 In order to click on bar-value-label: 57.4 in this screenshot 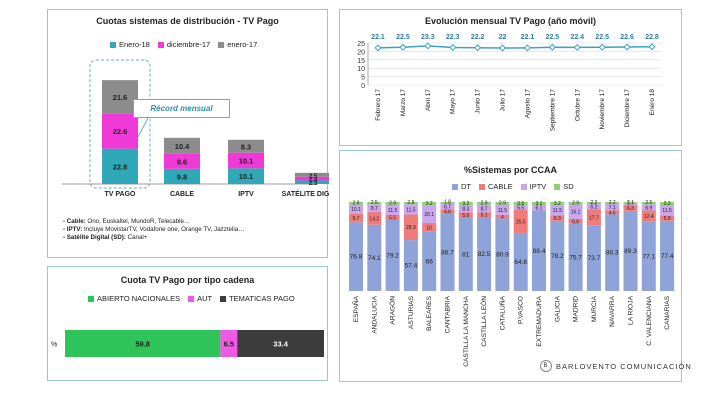, I will do `click(411, 266)`.